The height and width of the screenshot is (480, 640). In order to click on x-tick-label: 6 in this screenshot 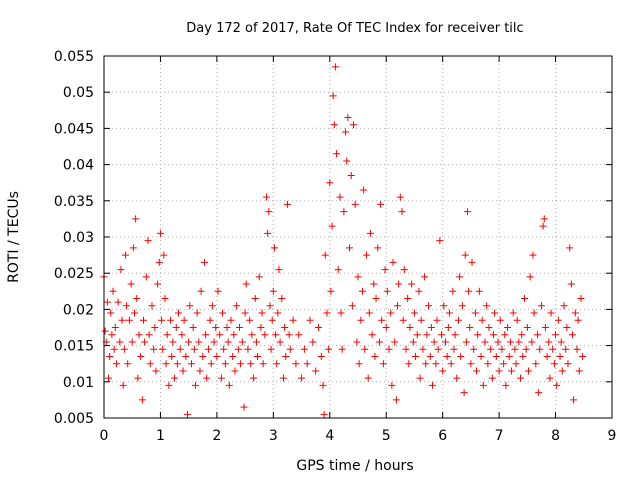, I will do `click(442, 436)`.